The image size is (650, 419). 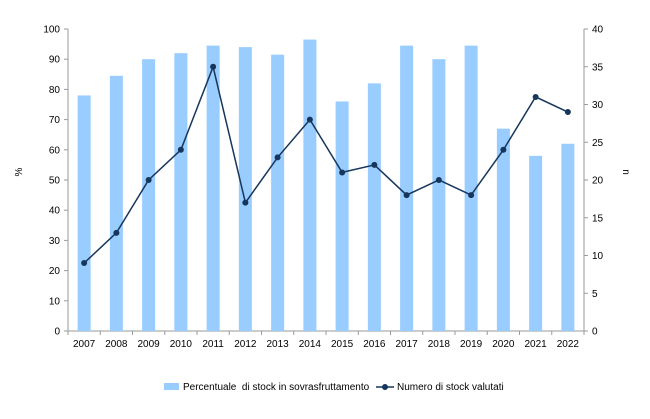 What do you see at coordinates (567, 112) in the screenshot?
I see `line-point-2022` at bounding box center [567, 112].